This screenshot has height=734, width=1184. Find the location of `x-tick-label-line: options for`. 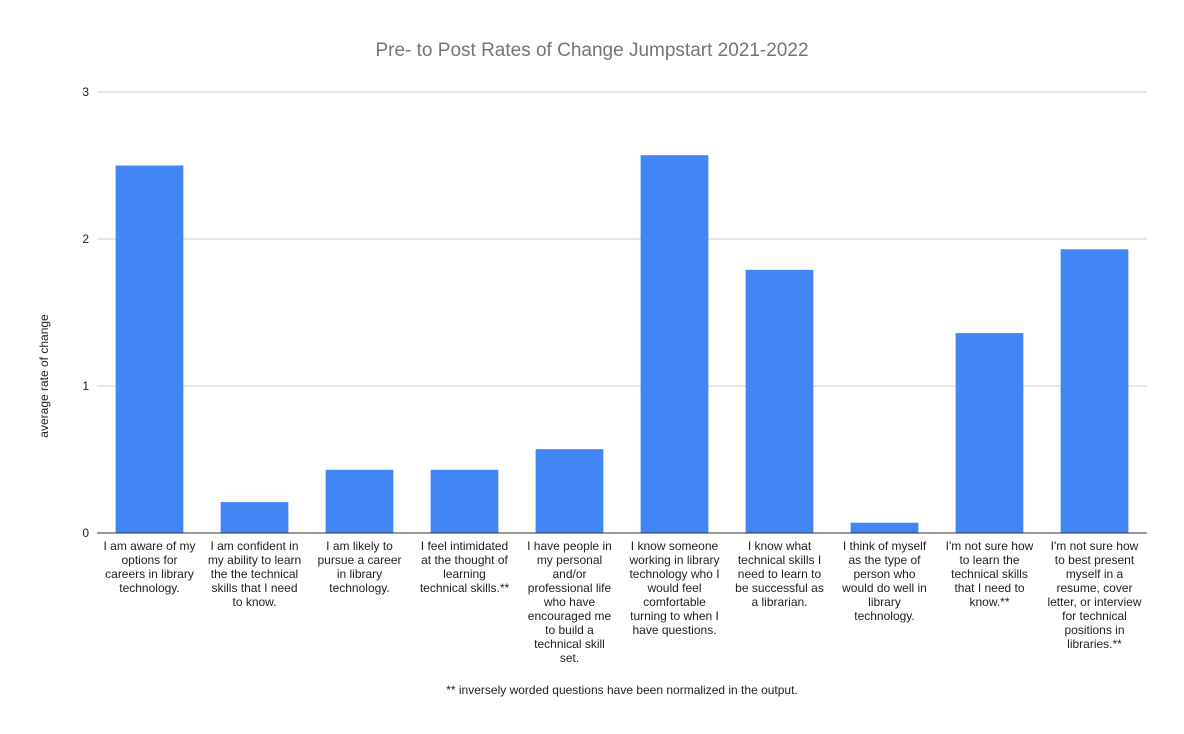

x-tick-label-line: options for is located at coordinates (149, 560).